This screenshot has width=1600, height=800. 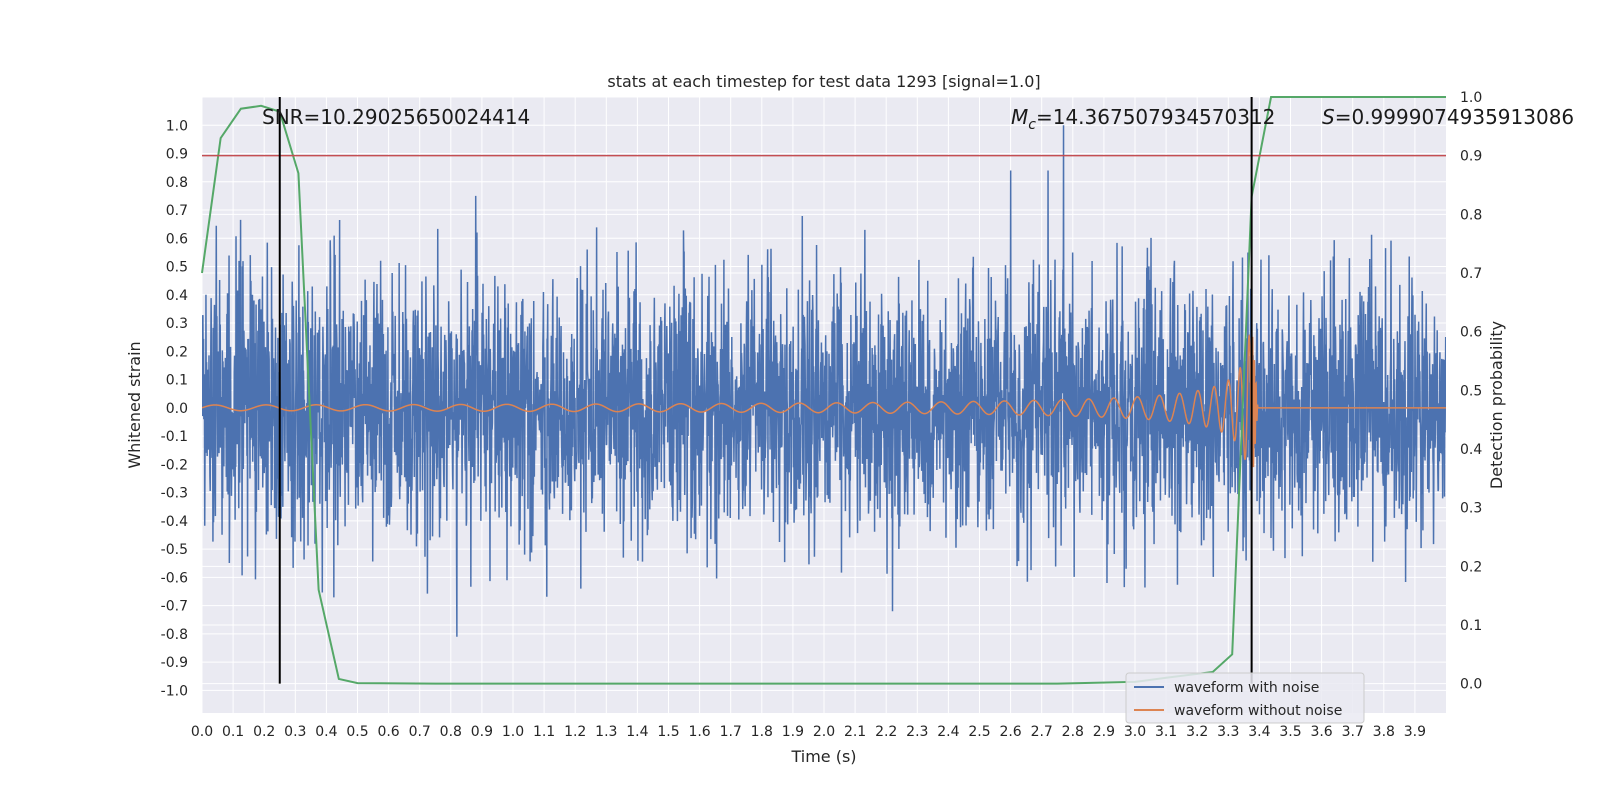 What do you see at coordinates (917, 732) in the screenshot?
I see `x-tick-label: 2.3` at bounding box center [917, 732].